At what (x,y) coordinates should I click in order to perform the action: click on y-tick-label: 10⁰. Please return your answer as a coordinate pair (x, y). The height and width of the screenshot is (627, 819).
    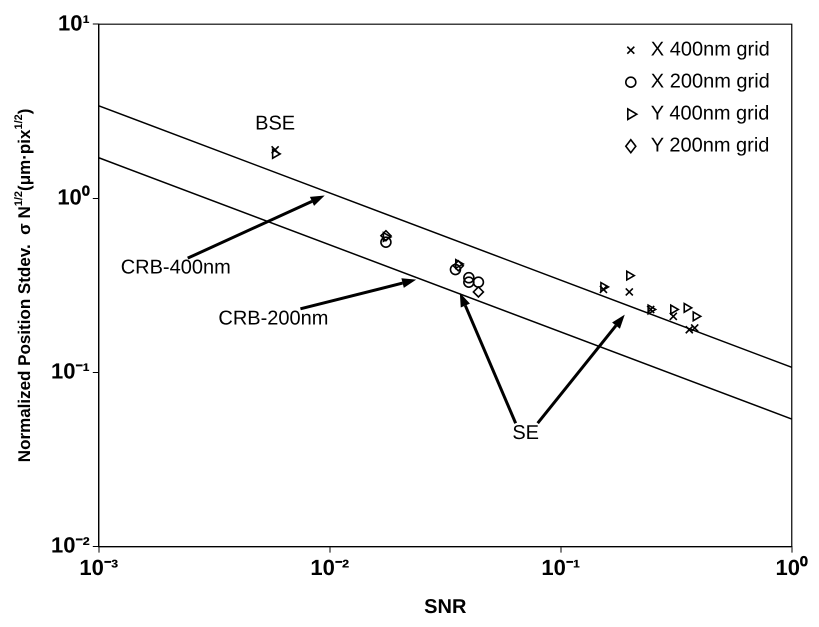
    Looking at the image, I should click on (73, 197).